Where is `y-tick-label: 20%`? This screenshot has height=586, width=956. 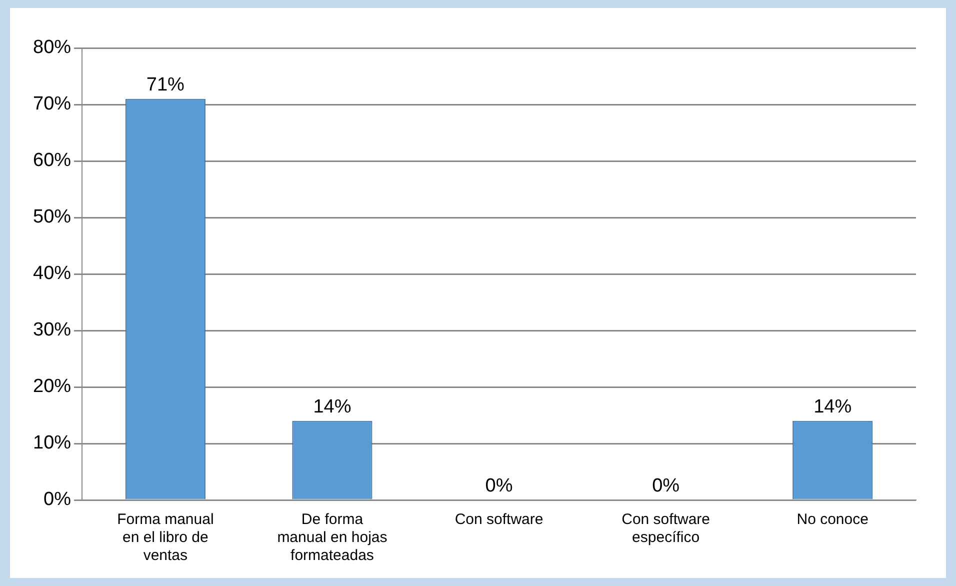
y-tick-label: 20% is located at coordinates (52, 387).